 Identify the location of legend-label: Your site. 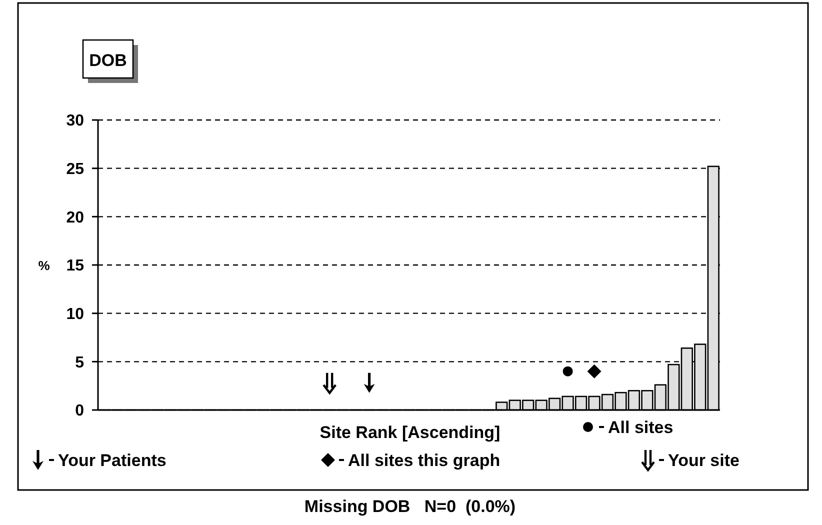
(704, 460).